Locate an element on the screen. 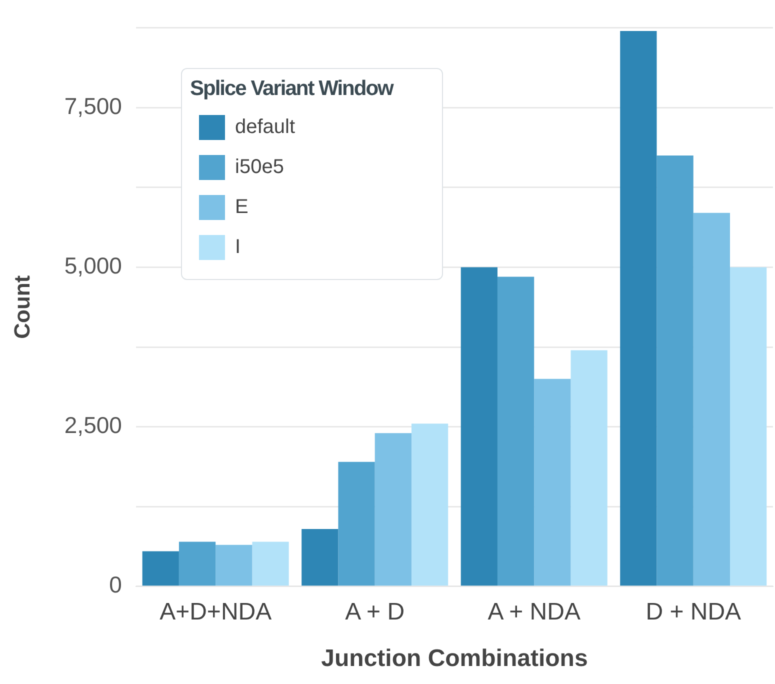 Image resolution: width=775 pixels, height=684 pixels. legend-label: I is located at coordinates (238, 247).